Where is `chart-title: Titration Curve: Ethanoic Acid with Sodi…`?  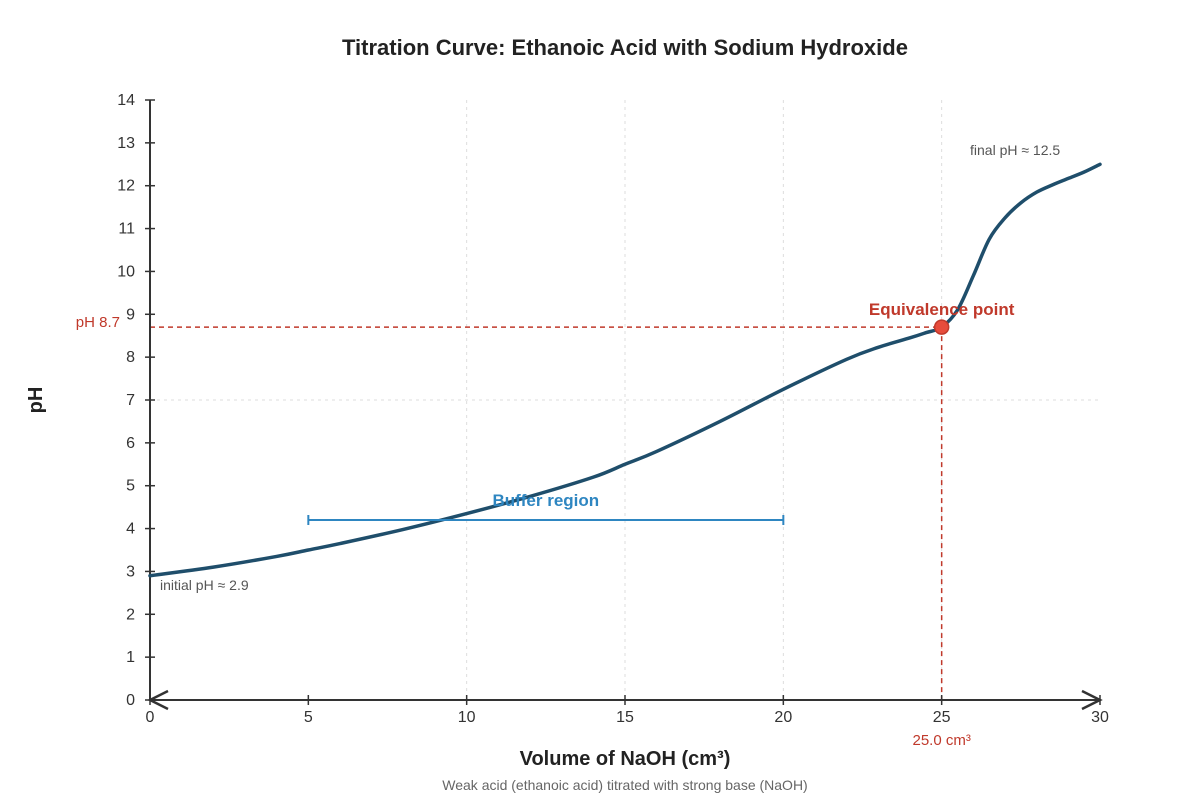
chart-title: Titration Curve: Ethanoic Acid with Sodi… is located at coordinates (625, 47).